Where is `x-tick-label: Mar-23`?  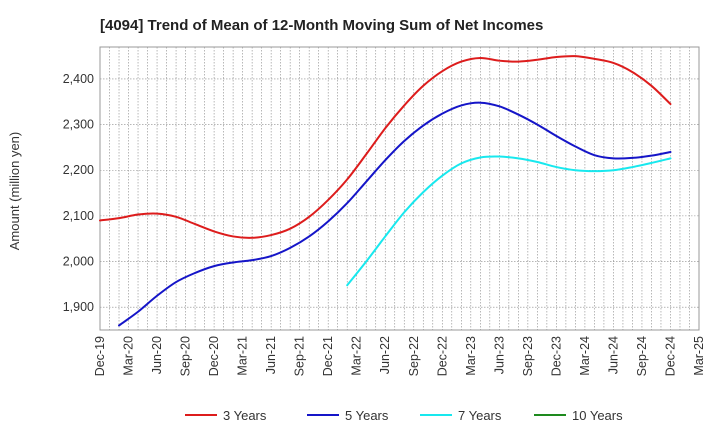
x-tick-label: Mar-23 is located at coordinates (471, 356).